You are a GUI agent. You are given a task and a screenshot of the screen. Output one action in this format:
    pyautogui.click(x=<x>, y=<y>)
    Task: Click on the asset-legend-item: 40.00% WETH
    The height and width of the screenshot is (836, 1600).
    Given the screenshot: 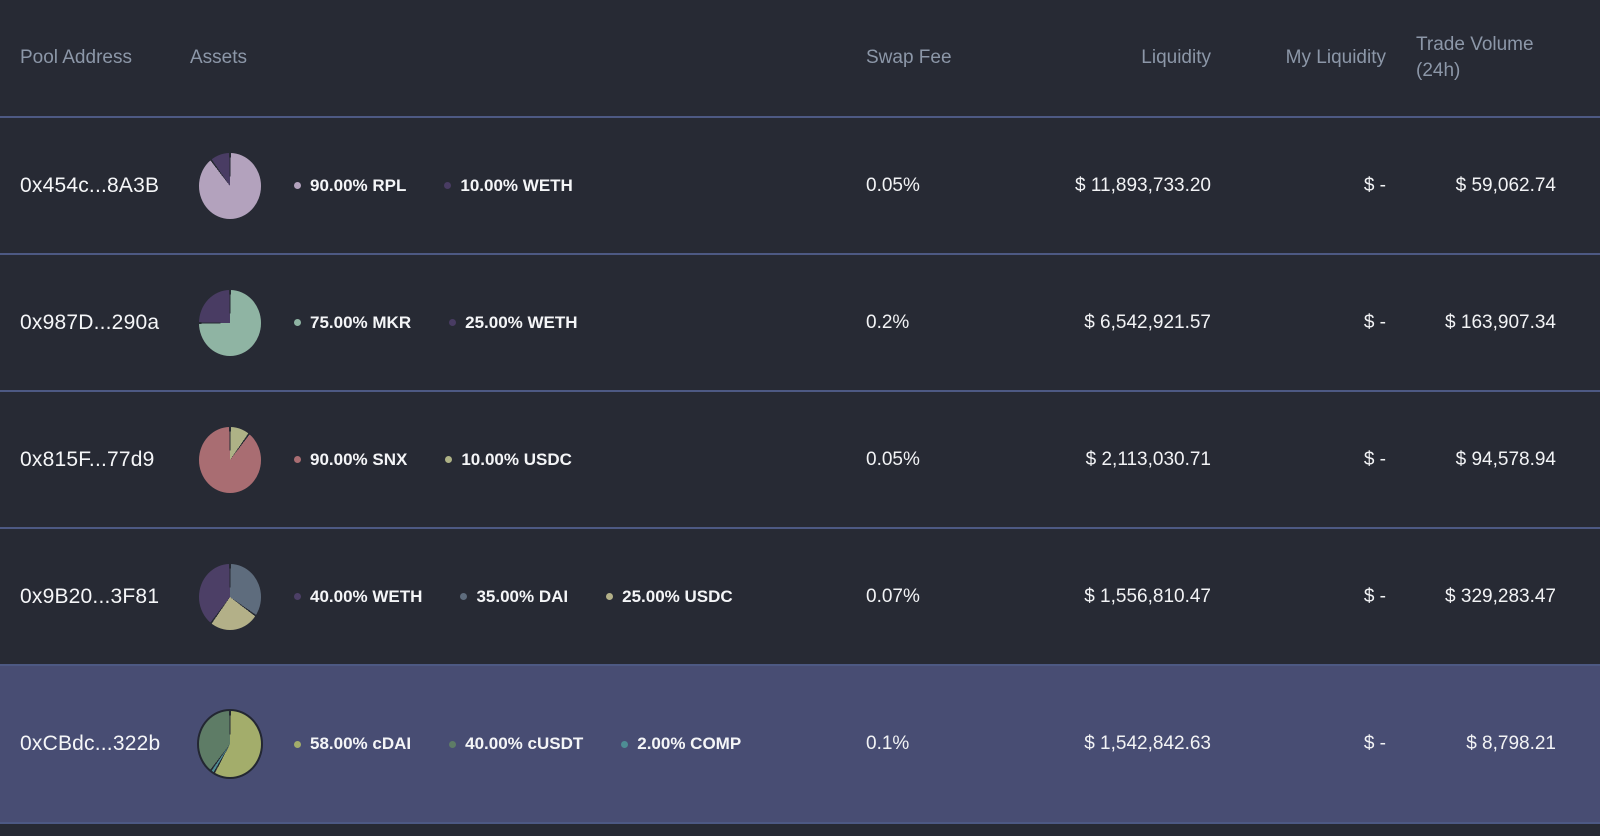 What is the action you would take?
    pyautogui.click(x=358, y=597)
    